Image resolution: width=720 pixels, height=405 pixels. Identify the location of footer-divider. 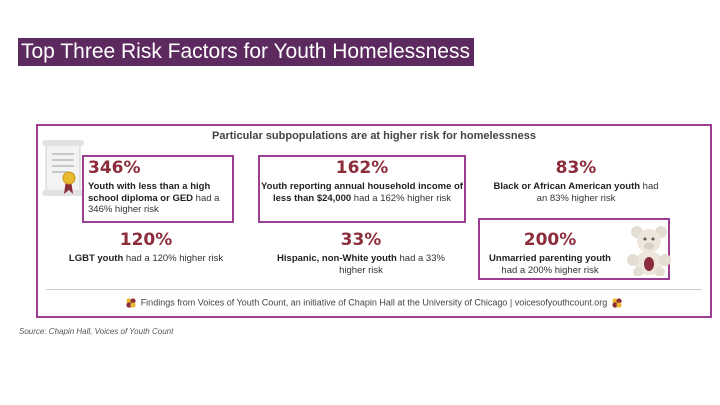
(374, 289).